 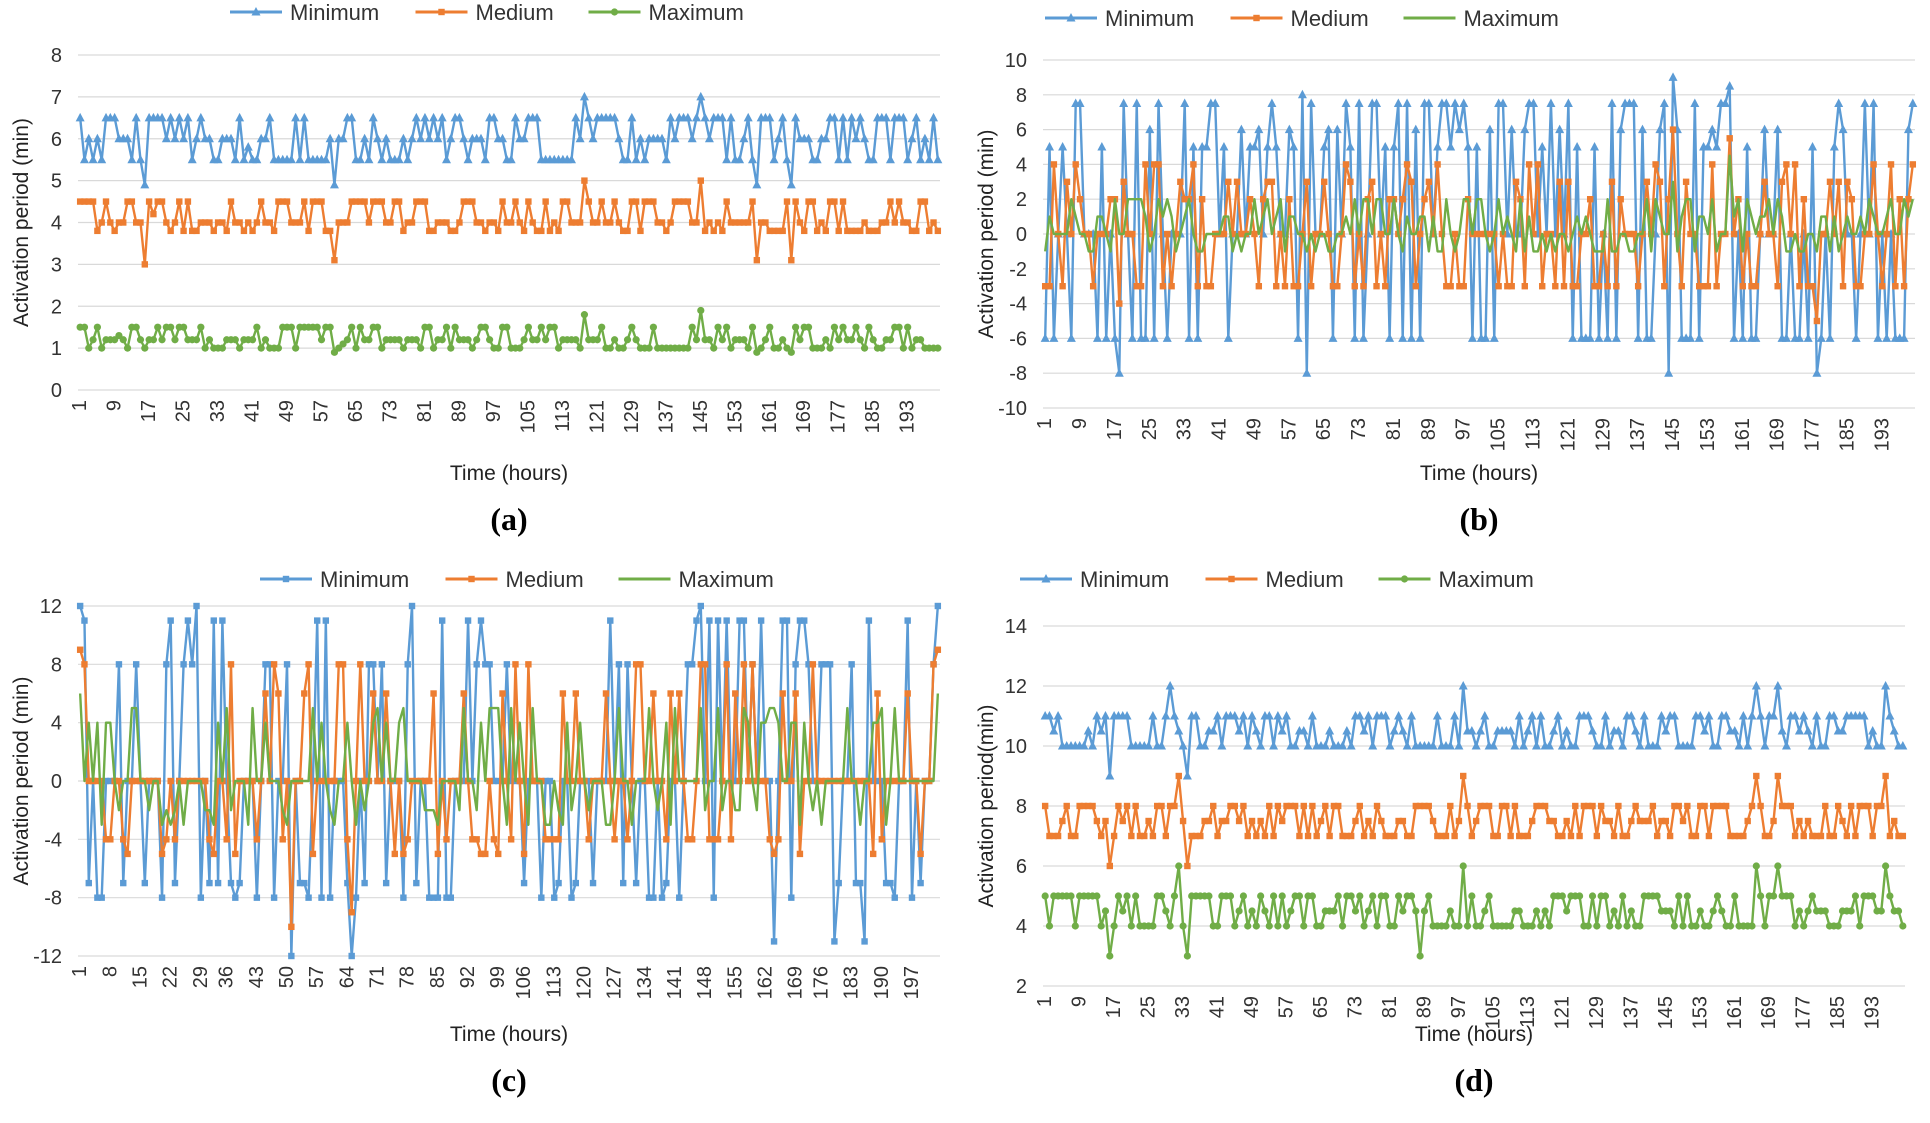 What do you see at coordinates (171, 977) in the screenshot?
I see `x-tick-label: 22` at bounding box center [171, 977].